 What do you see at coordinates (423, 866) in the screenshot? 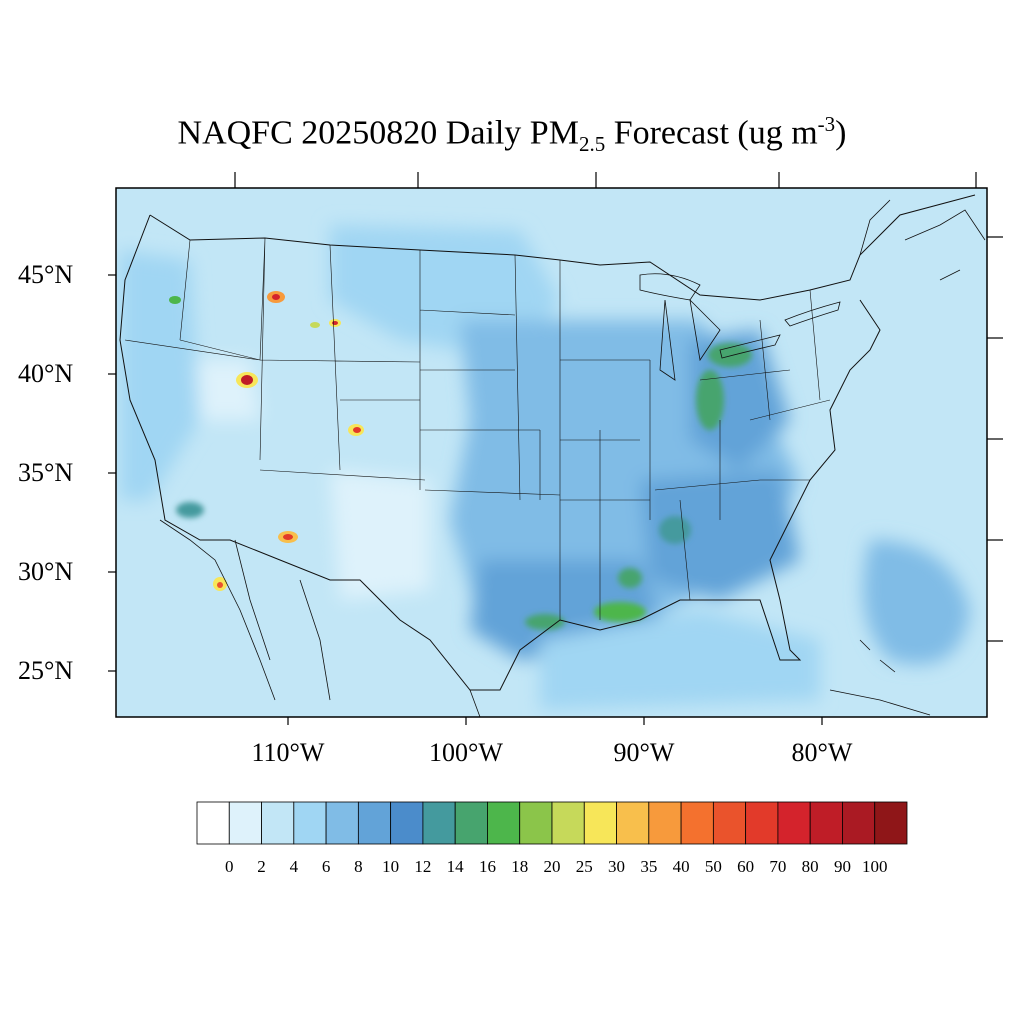
I see `colorbar-tick-label: 12` at bounding box center [423, 866].